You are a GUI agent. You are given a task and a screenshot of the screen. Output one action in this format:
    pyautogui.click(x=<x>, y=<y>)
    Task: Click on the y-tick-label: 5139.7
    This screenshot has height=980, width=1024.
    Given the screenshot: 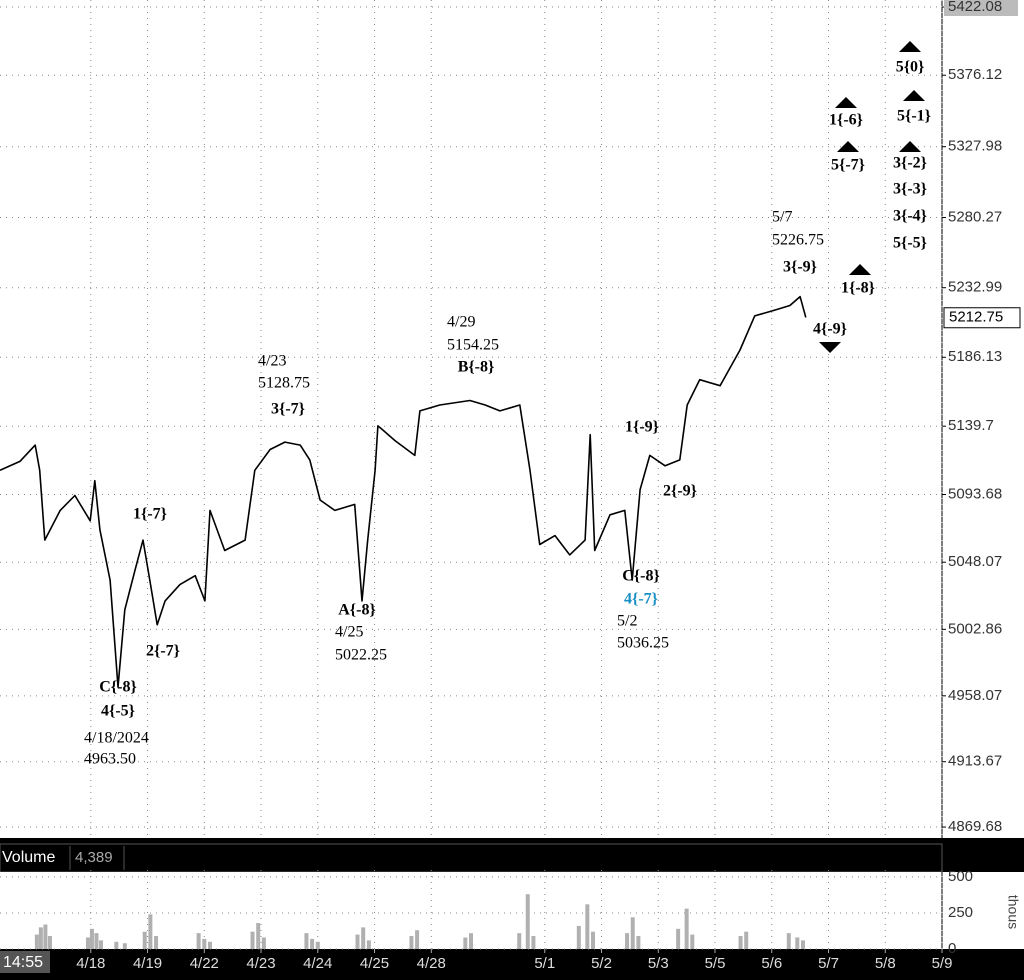 What is the action you would take?
    pyautogui.click(x=971, y=425)
    